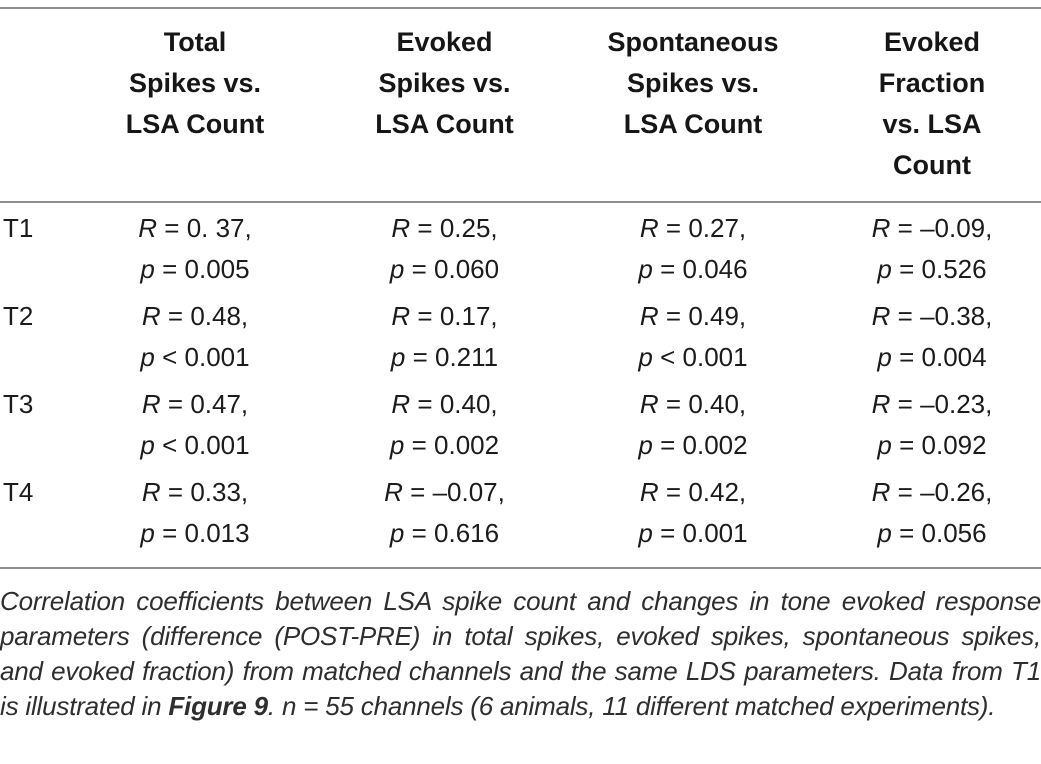 The image size is (1041, 764). I want to click on p-line: p = 0.004, so click(932, 357).